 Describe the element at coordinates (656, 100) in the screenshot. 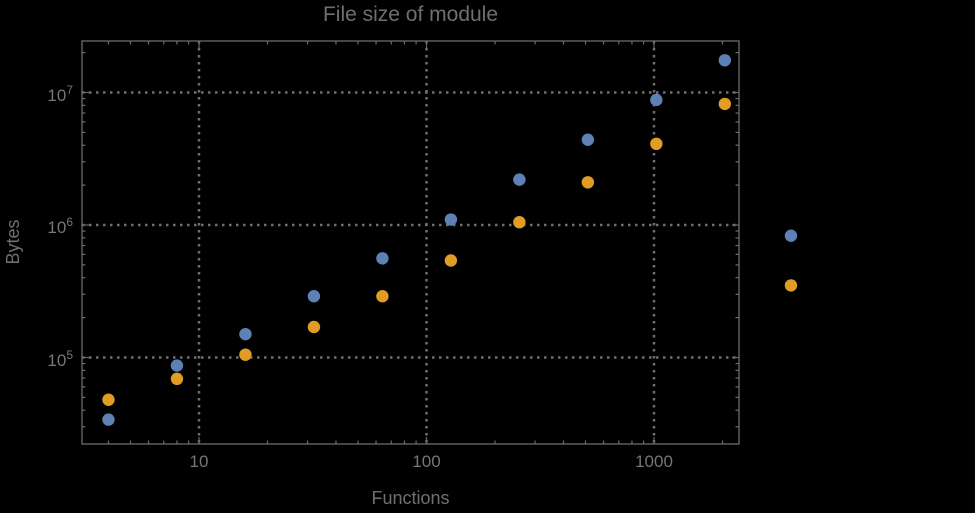

I see `data-point-blue-series-x1024` at that location.